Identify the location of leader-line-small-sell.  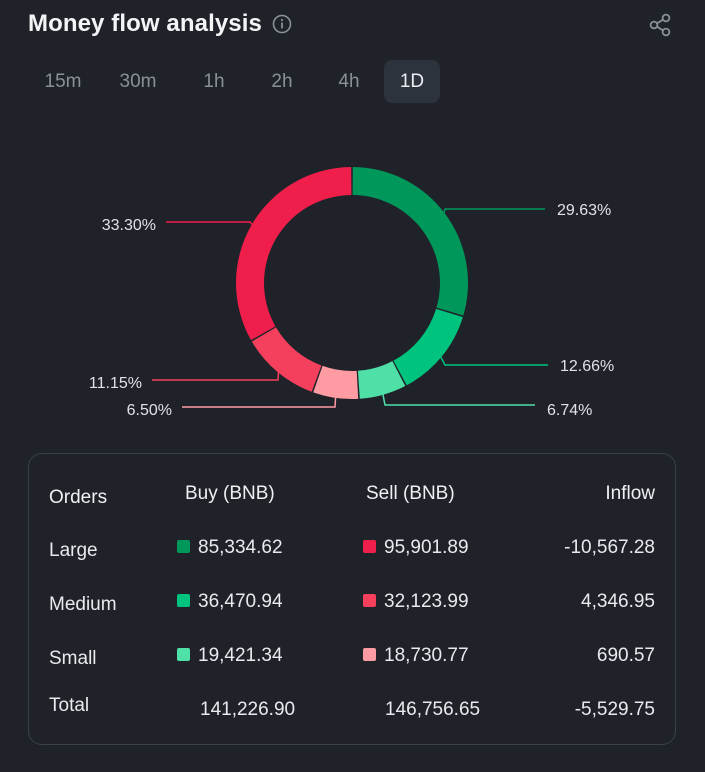
(259, 401).